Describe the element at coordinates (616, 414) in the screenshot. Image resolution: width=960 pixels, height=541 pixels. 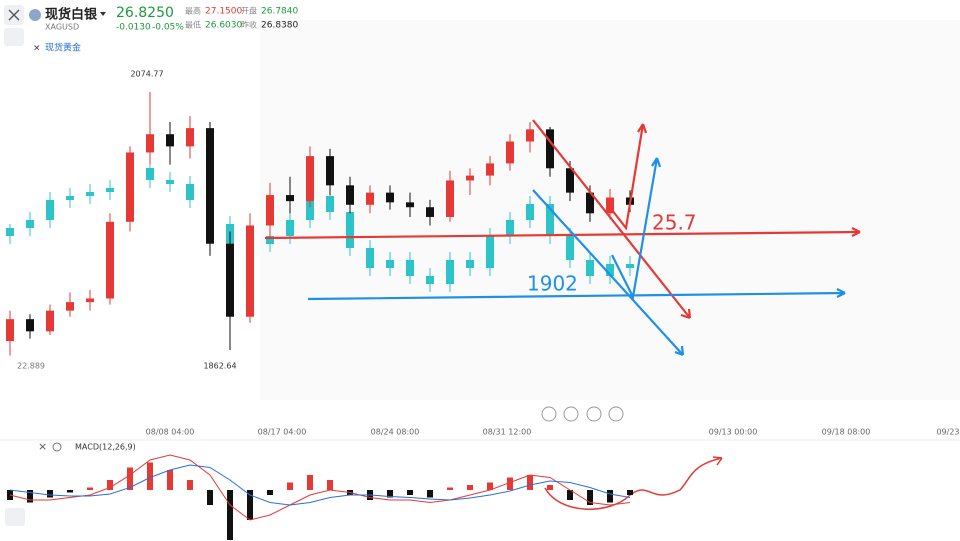
I see `zoom-in` at that location.